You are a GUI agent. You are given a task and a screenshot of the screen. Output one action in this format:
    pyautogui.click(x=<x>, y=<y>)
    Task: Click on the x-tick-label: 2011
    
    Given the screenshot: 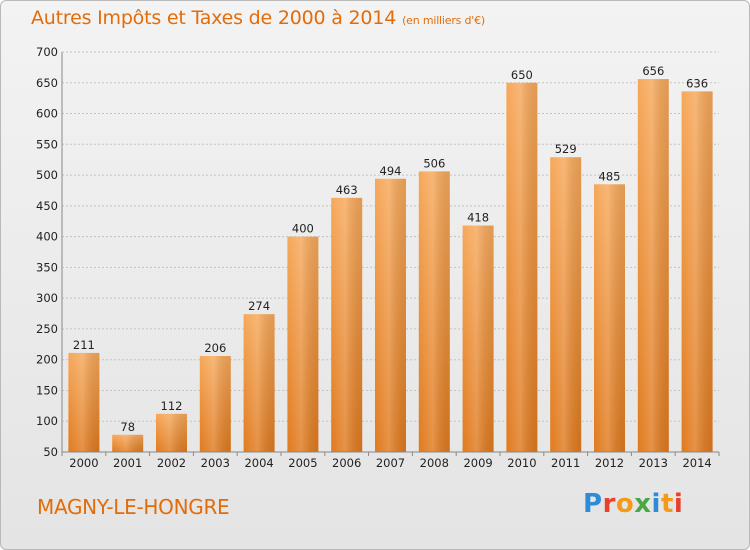 What is the action you would take?
    pyautogui.click(x=565, y=463)
    